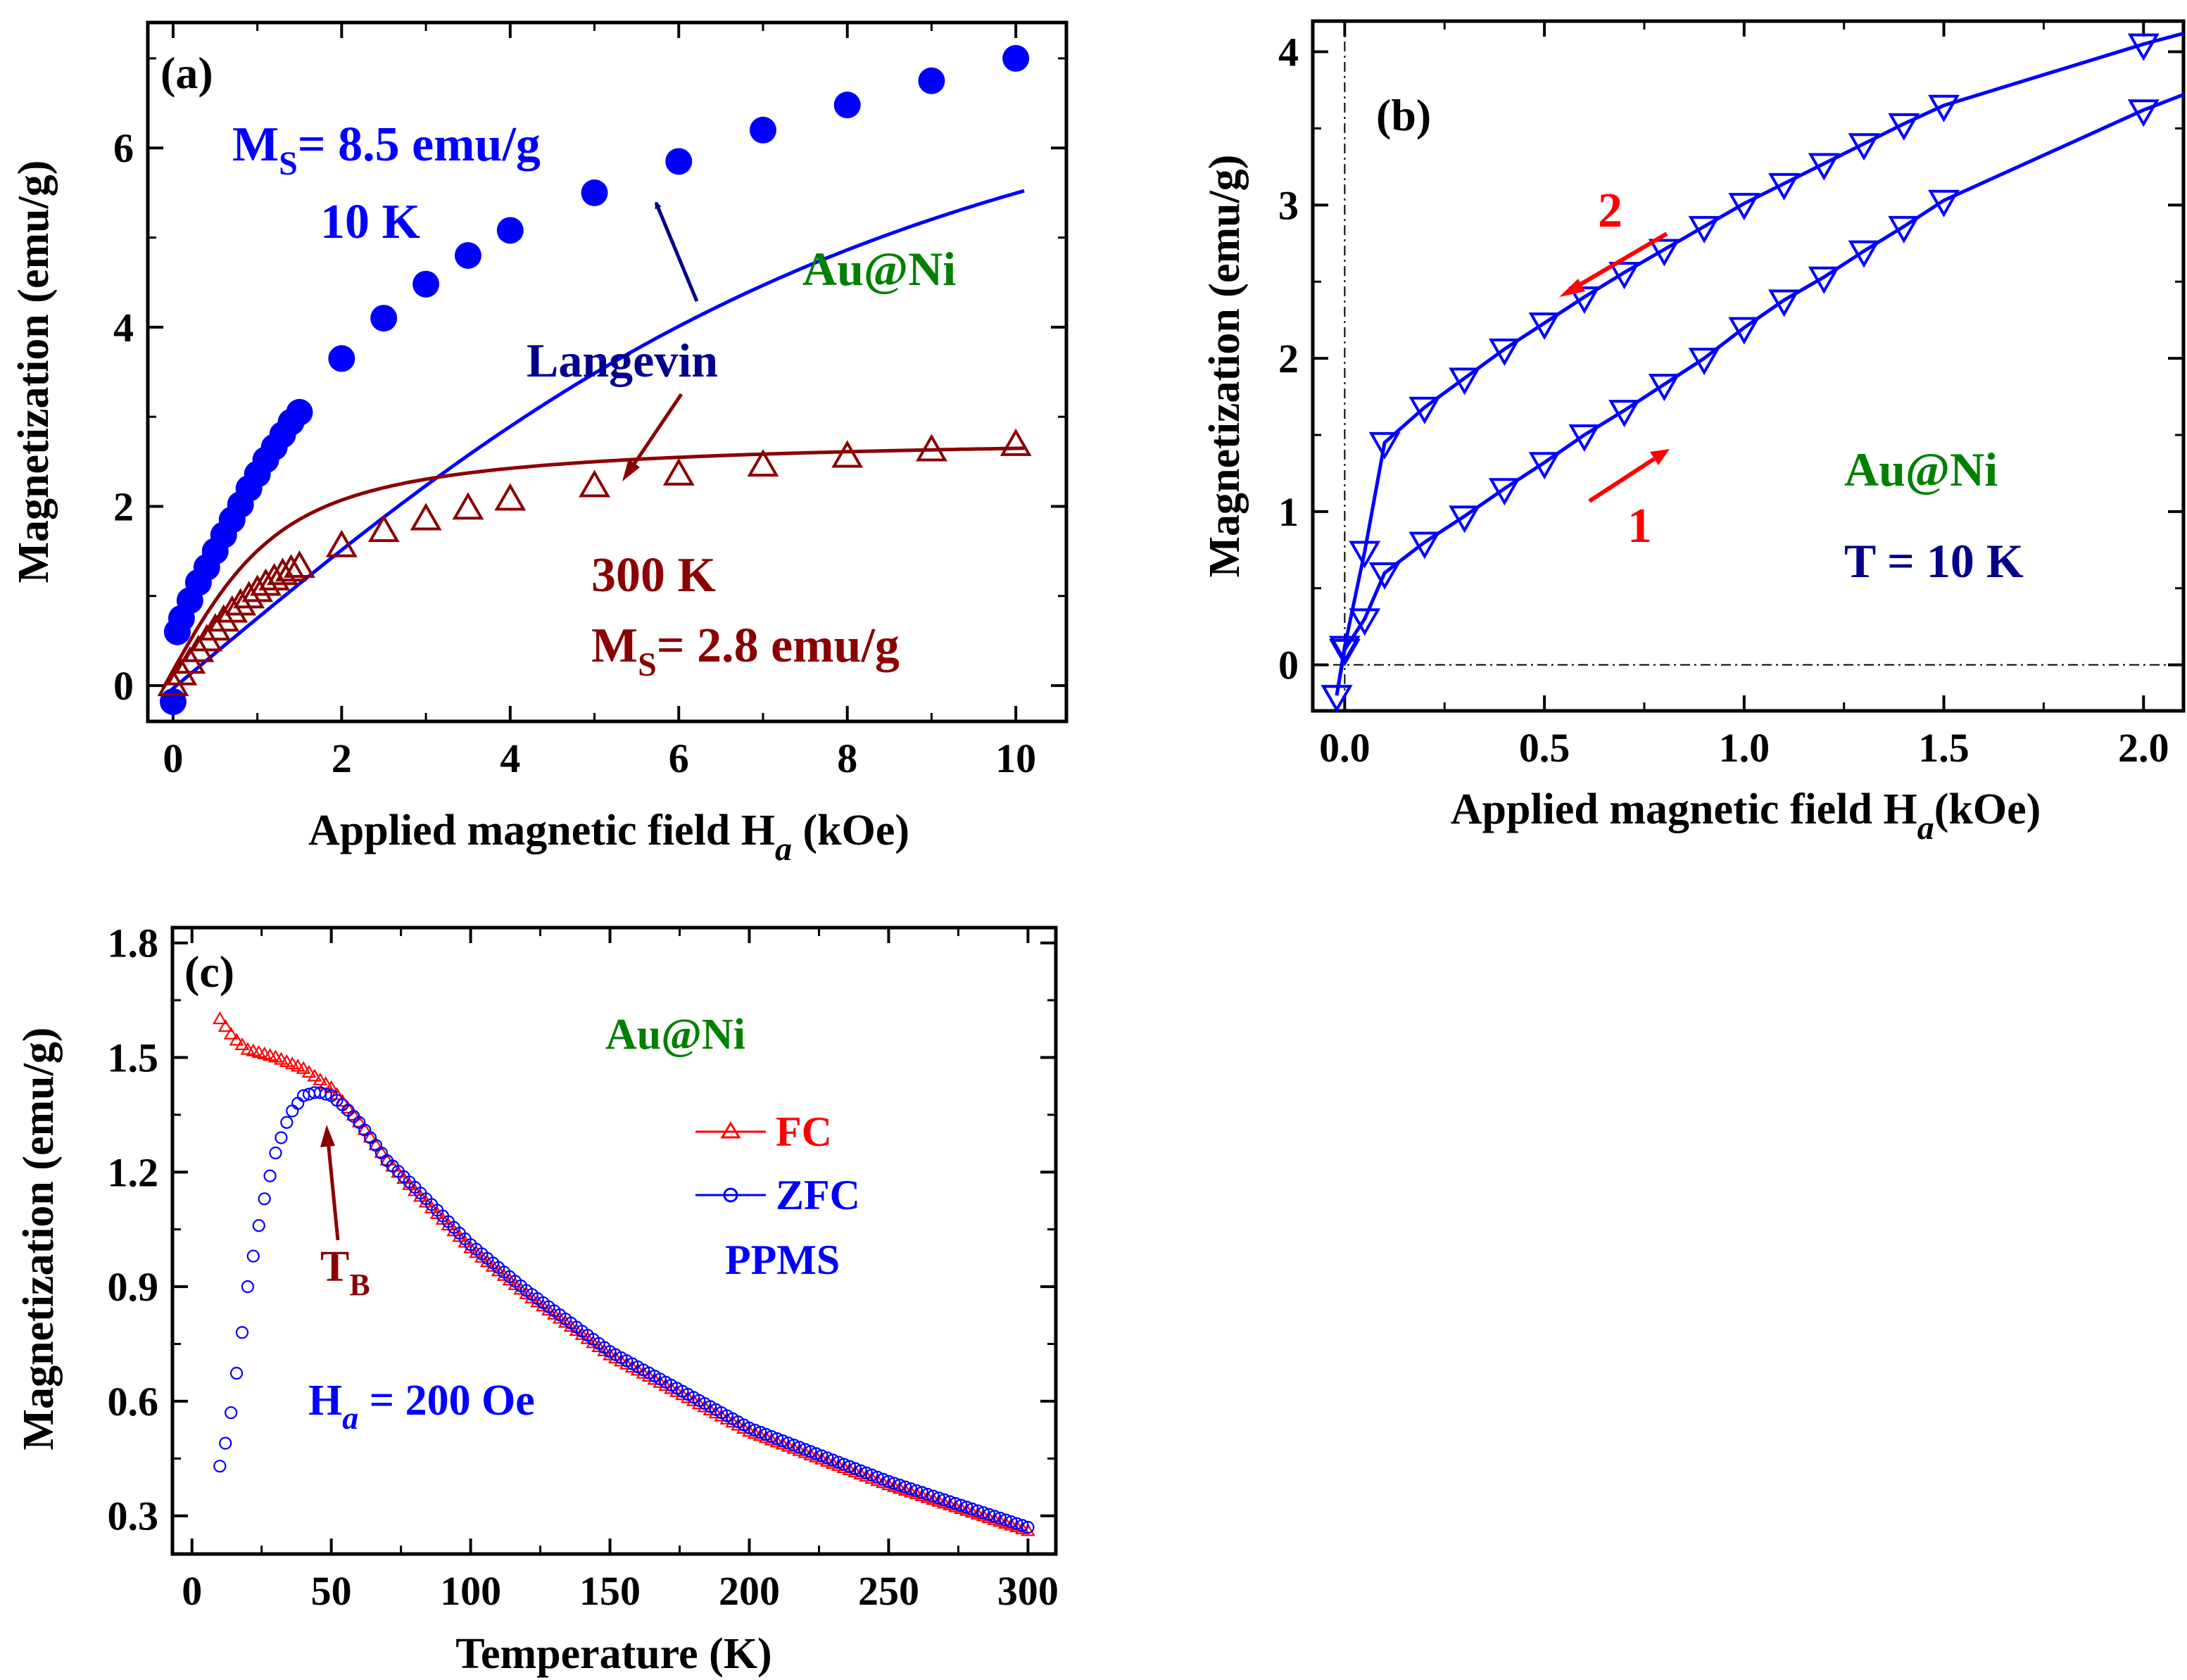 This screenshot has height=1680, width=2187. Describe the element at coordinates (370, 222) in the screenshot. I see `panel-a-temp-10k: 10 K` at that location.